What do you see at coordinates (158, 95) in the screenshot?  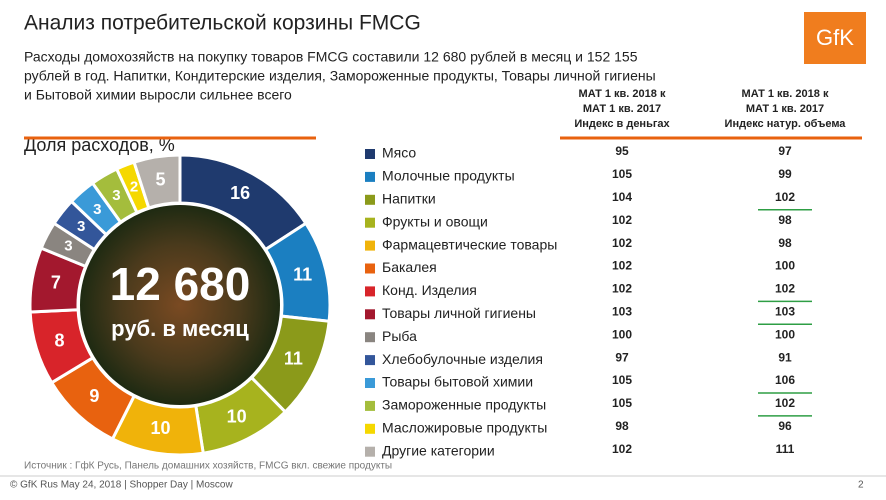 I see `subtitle: и Бытовой химии выросли сильнее всего` at bounding box center [158, 95].